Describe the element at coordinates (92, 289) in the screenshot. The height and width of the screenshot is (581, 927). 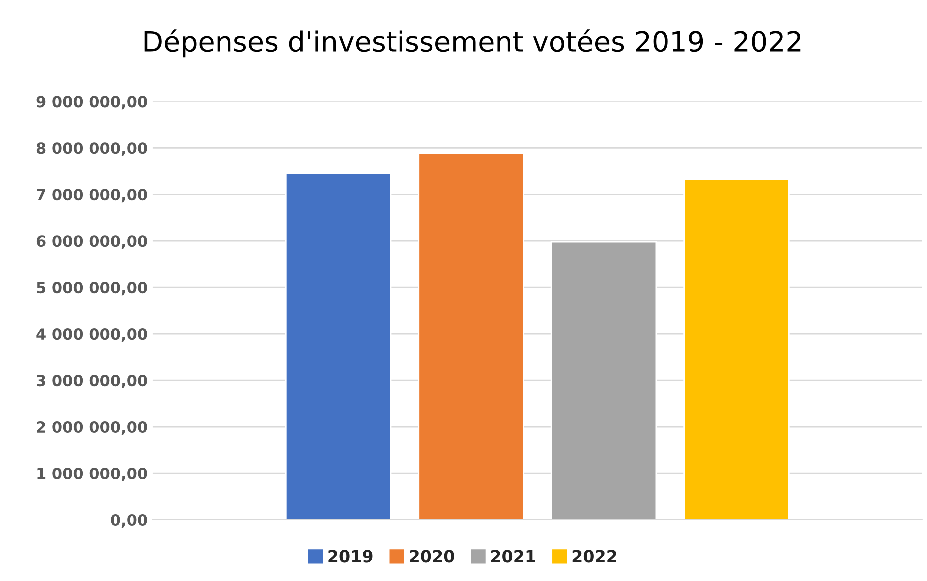
I see `y-tick-label: 5 000 000,00` at that location.